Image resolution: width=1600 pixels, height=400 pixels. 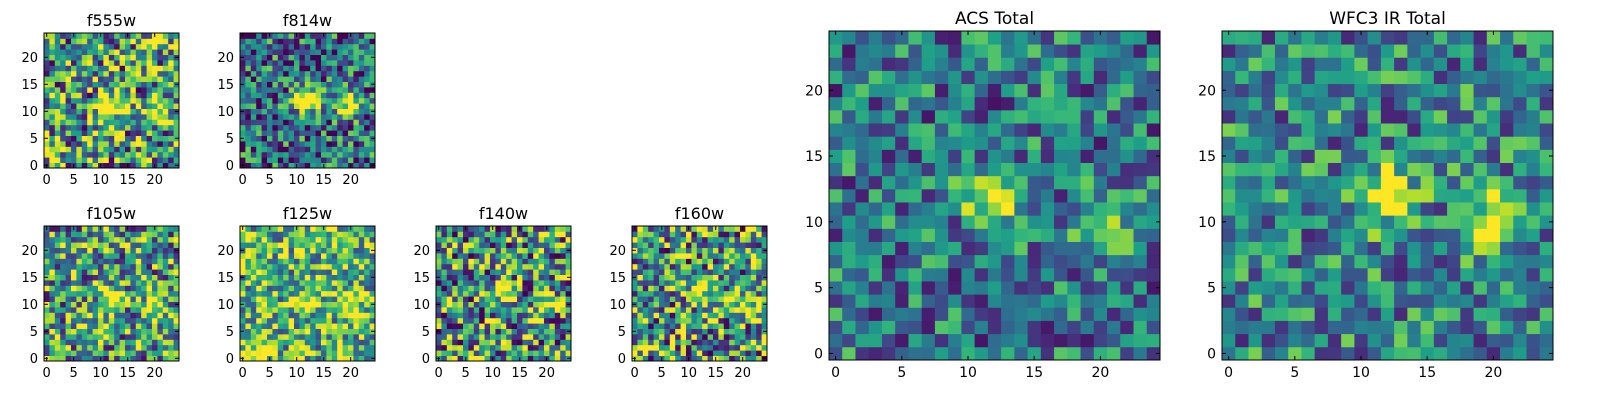 I want to click on y-tick-label: 20, so click(x=29, y=251).